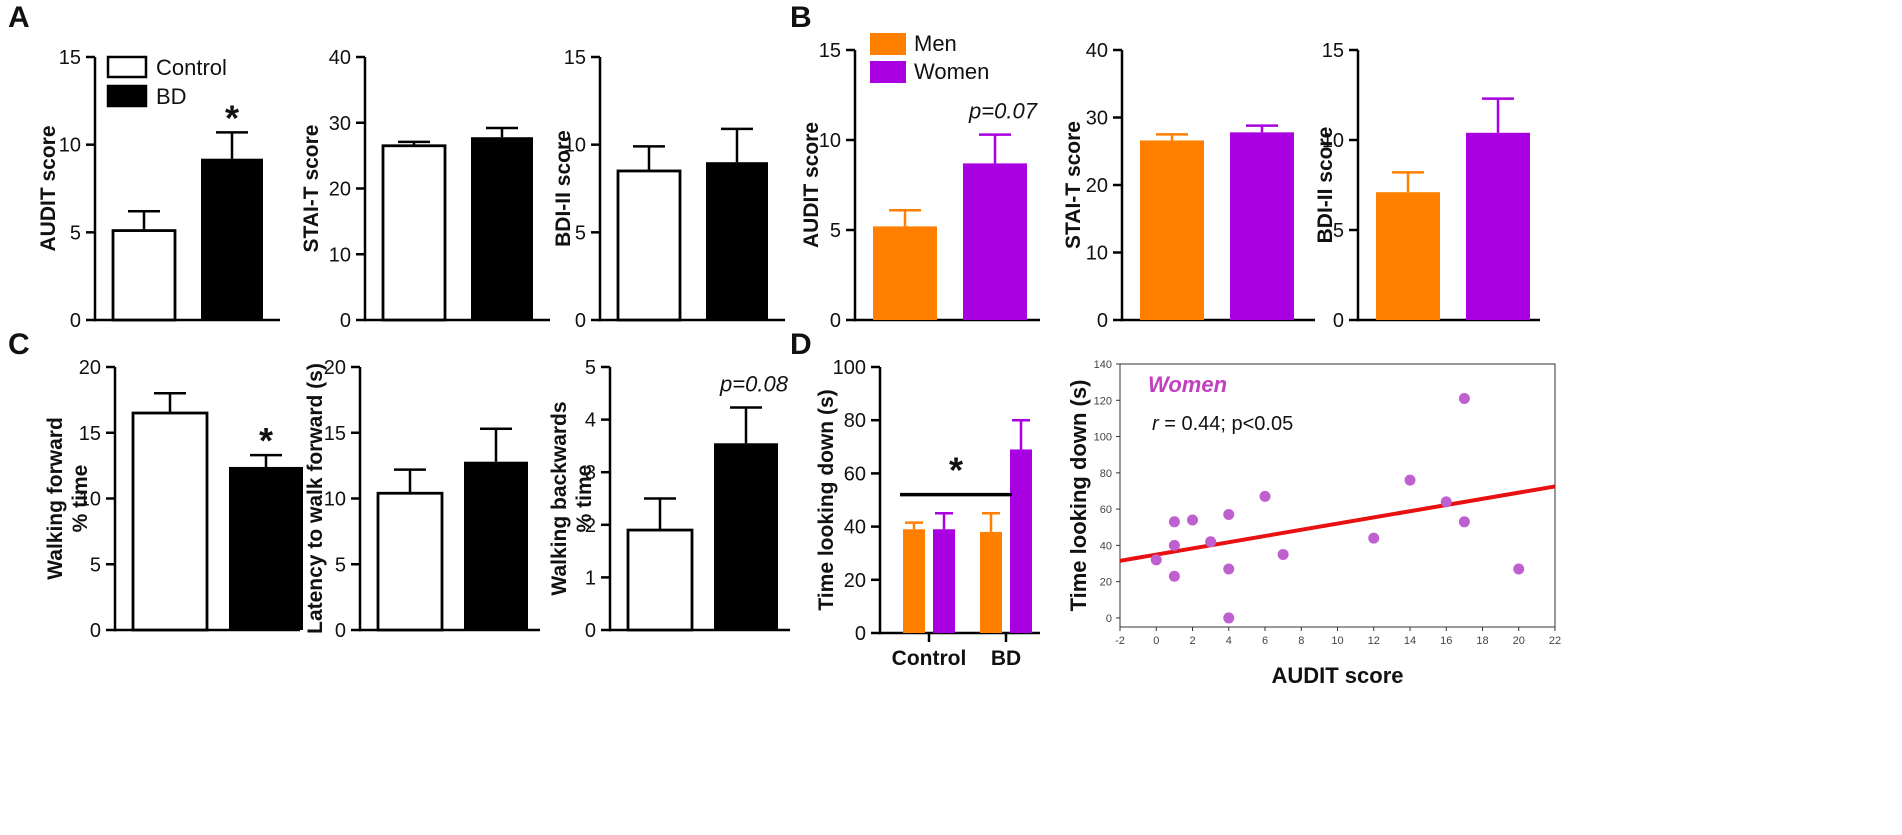  What do you see at coordinates (668, 189) in the screenshot?
I see `chart-a-bdi: 0 5 10 15 BDI-II score` at bounding box center [668, 189].